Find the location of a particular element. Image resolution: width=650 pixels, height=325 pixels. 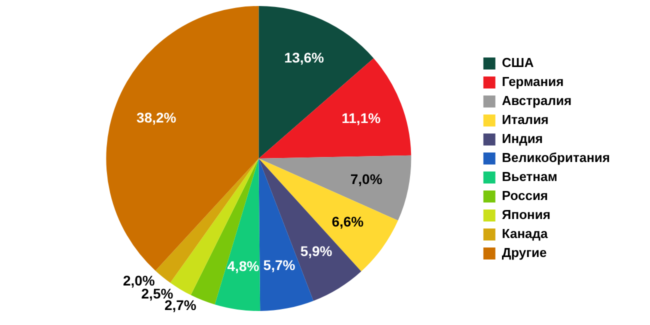

legend-label: Вьетнам is located at coordinates (530, 176).